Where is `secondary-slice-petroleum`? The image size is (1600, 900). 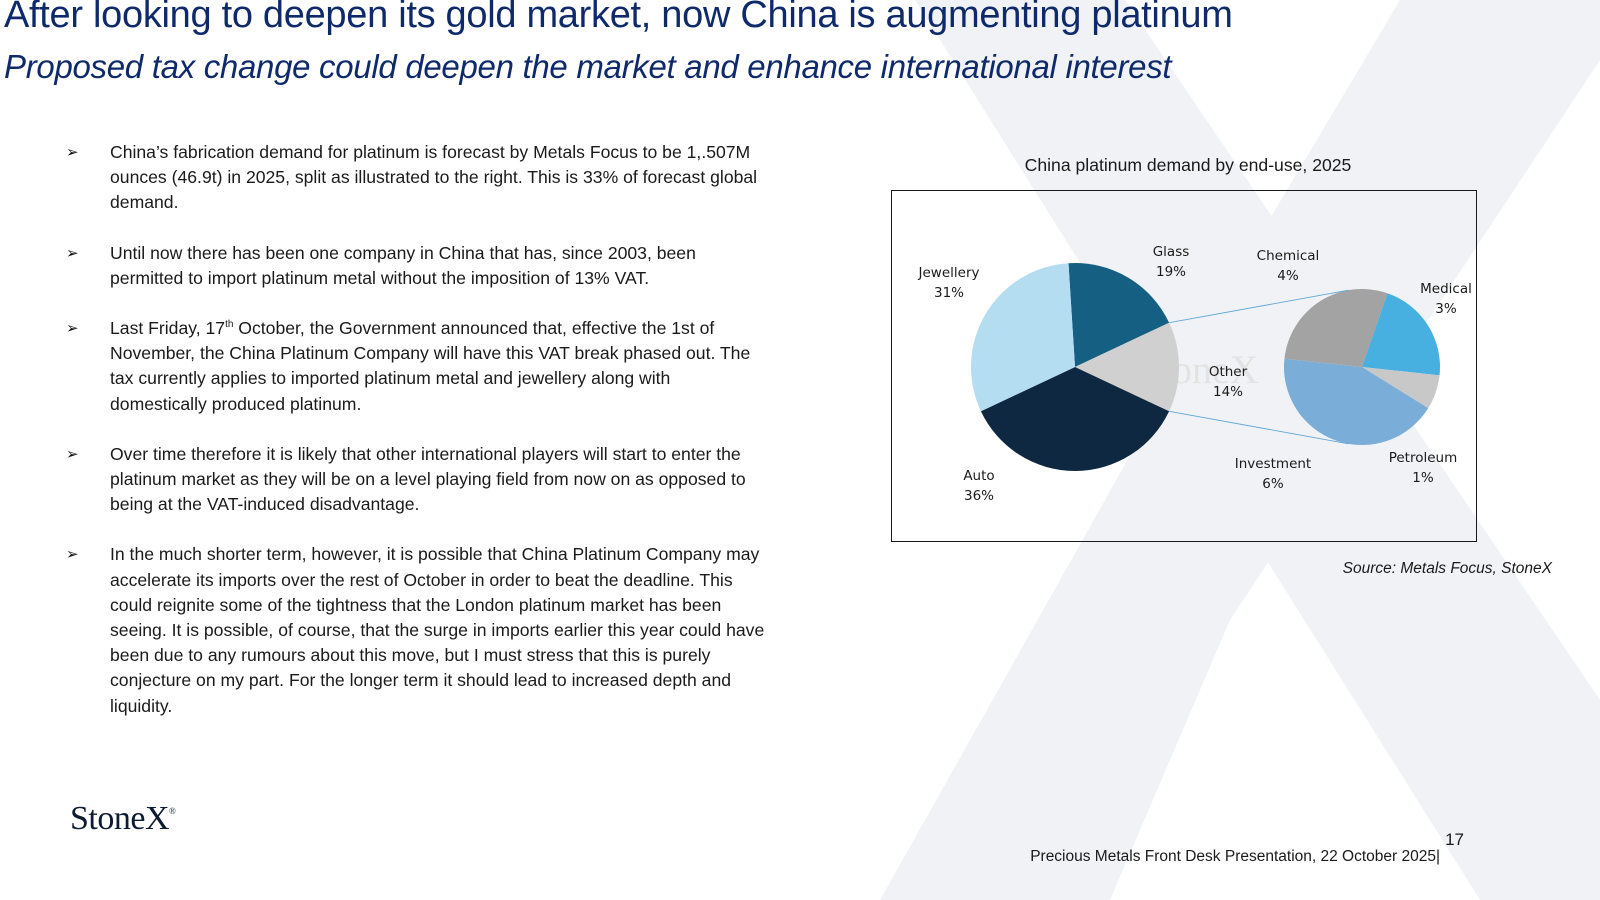
secondary-slice-petroleum is located at coordinates (1401, 388).